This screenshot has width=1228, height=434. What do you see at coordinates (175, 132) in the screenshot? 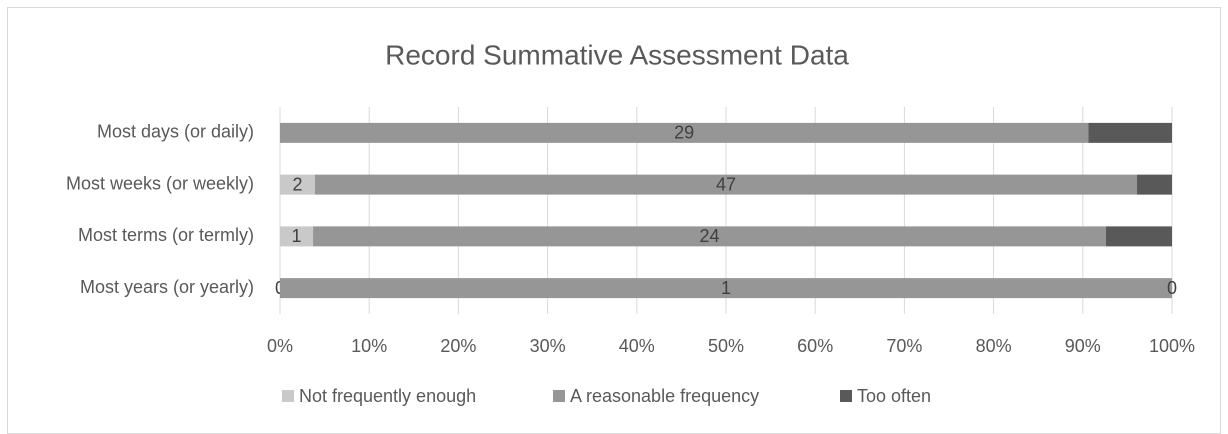
I see `y-tick-label: Most days (or daily)` at bounding box center [175, 132].